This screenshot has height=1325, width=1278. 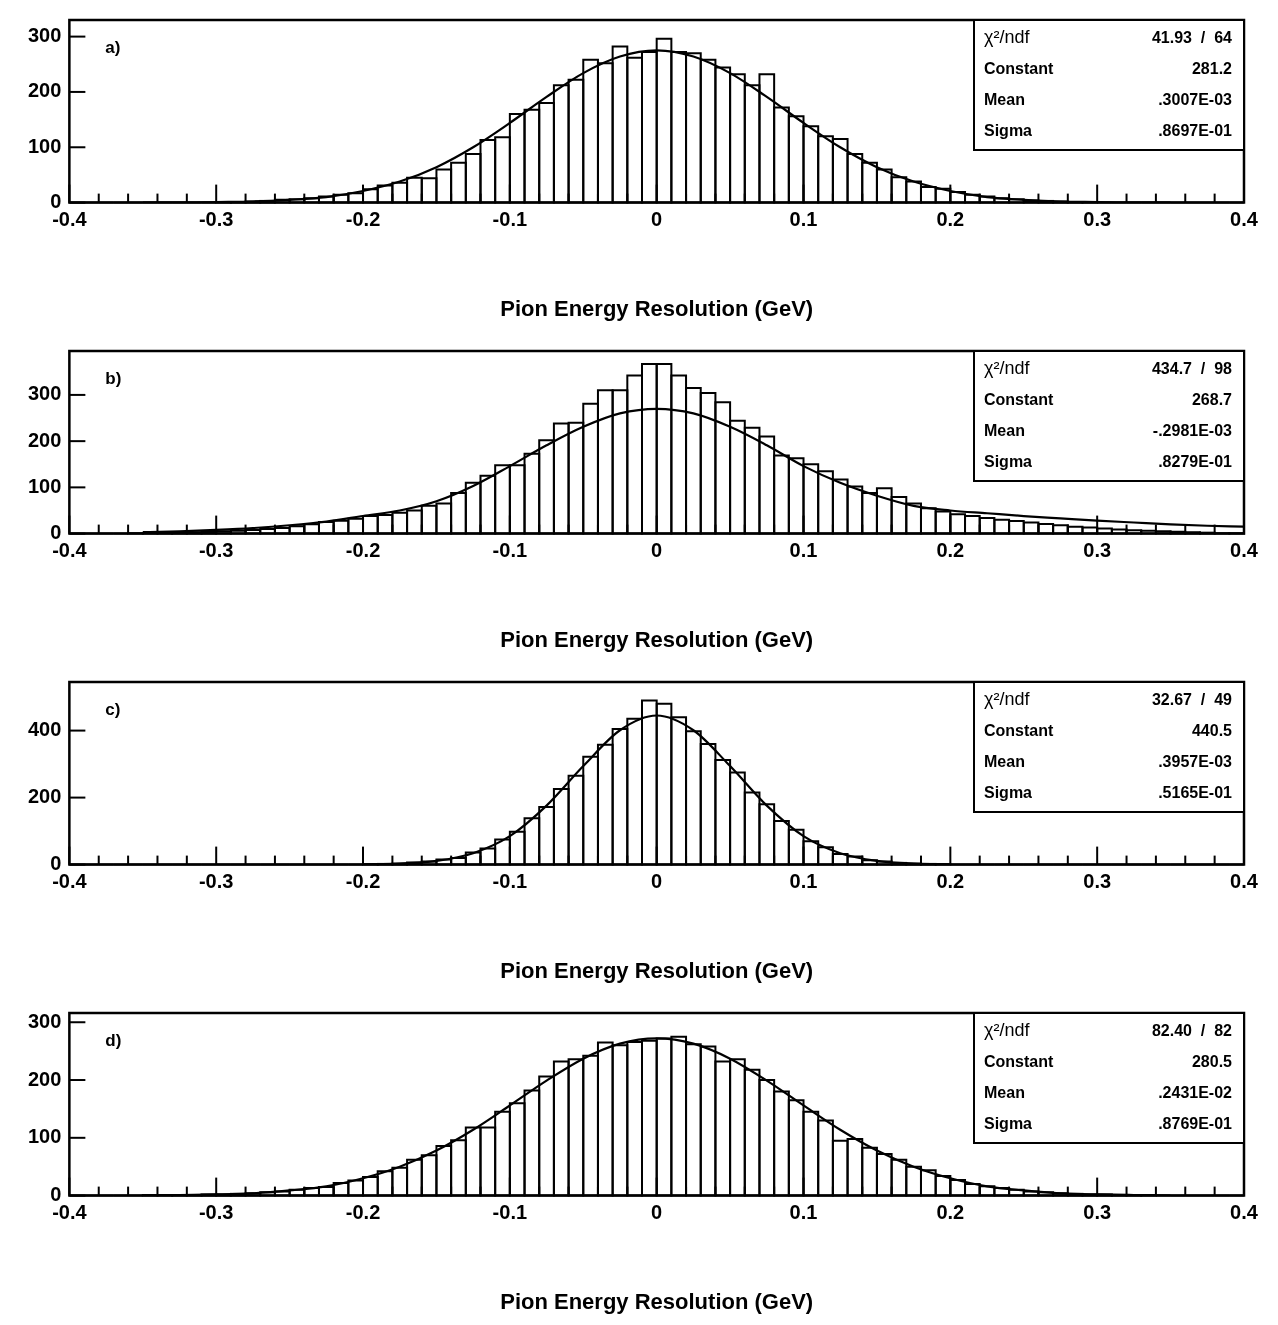 I want to click on annotation: 281.2, so click(x=1212, y=68).